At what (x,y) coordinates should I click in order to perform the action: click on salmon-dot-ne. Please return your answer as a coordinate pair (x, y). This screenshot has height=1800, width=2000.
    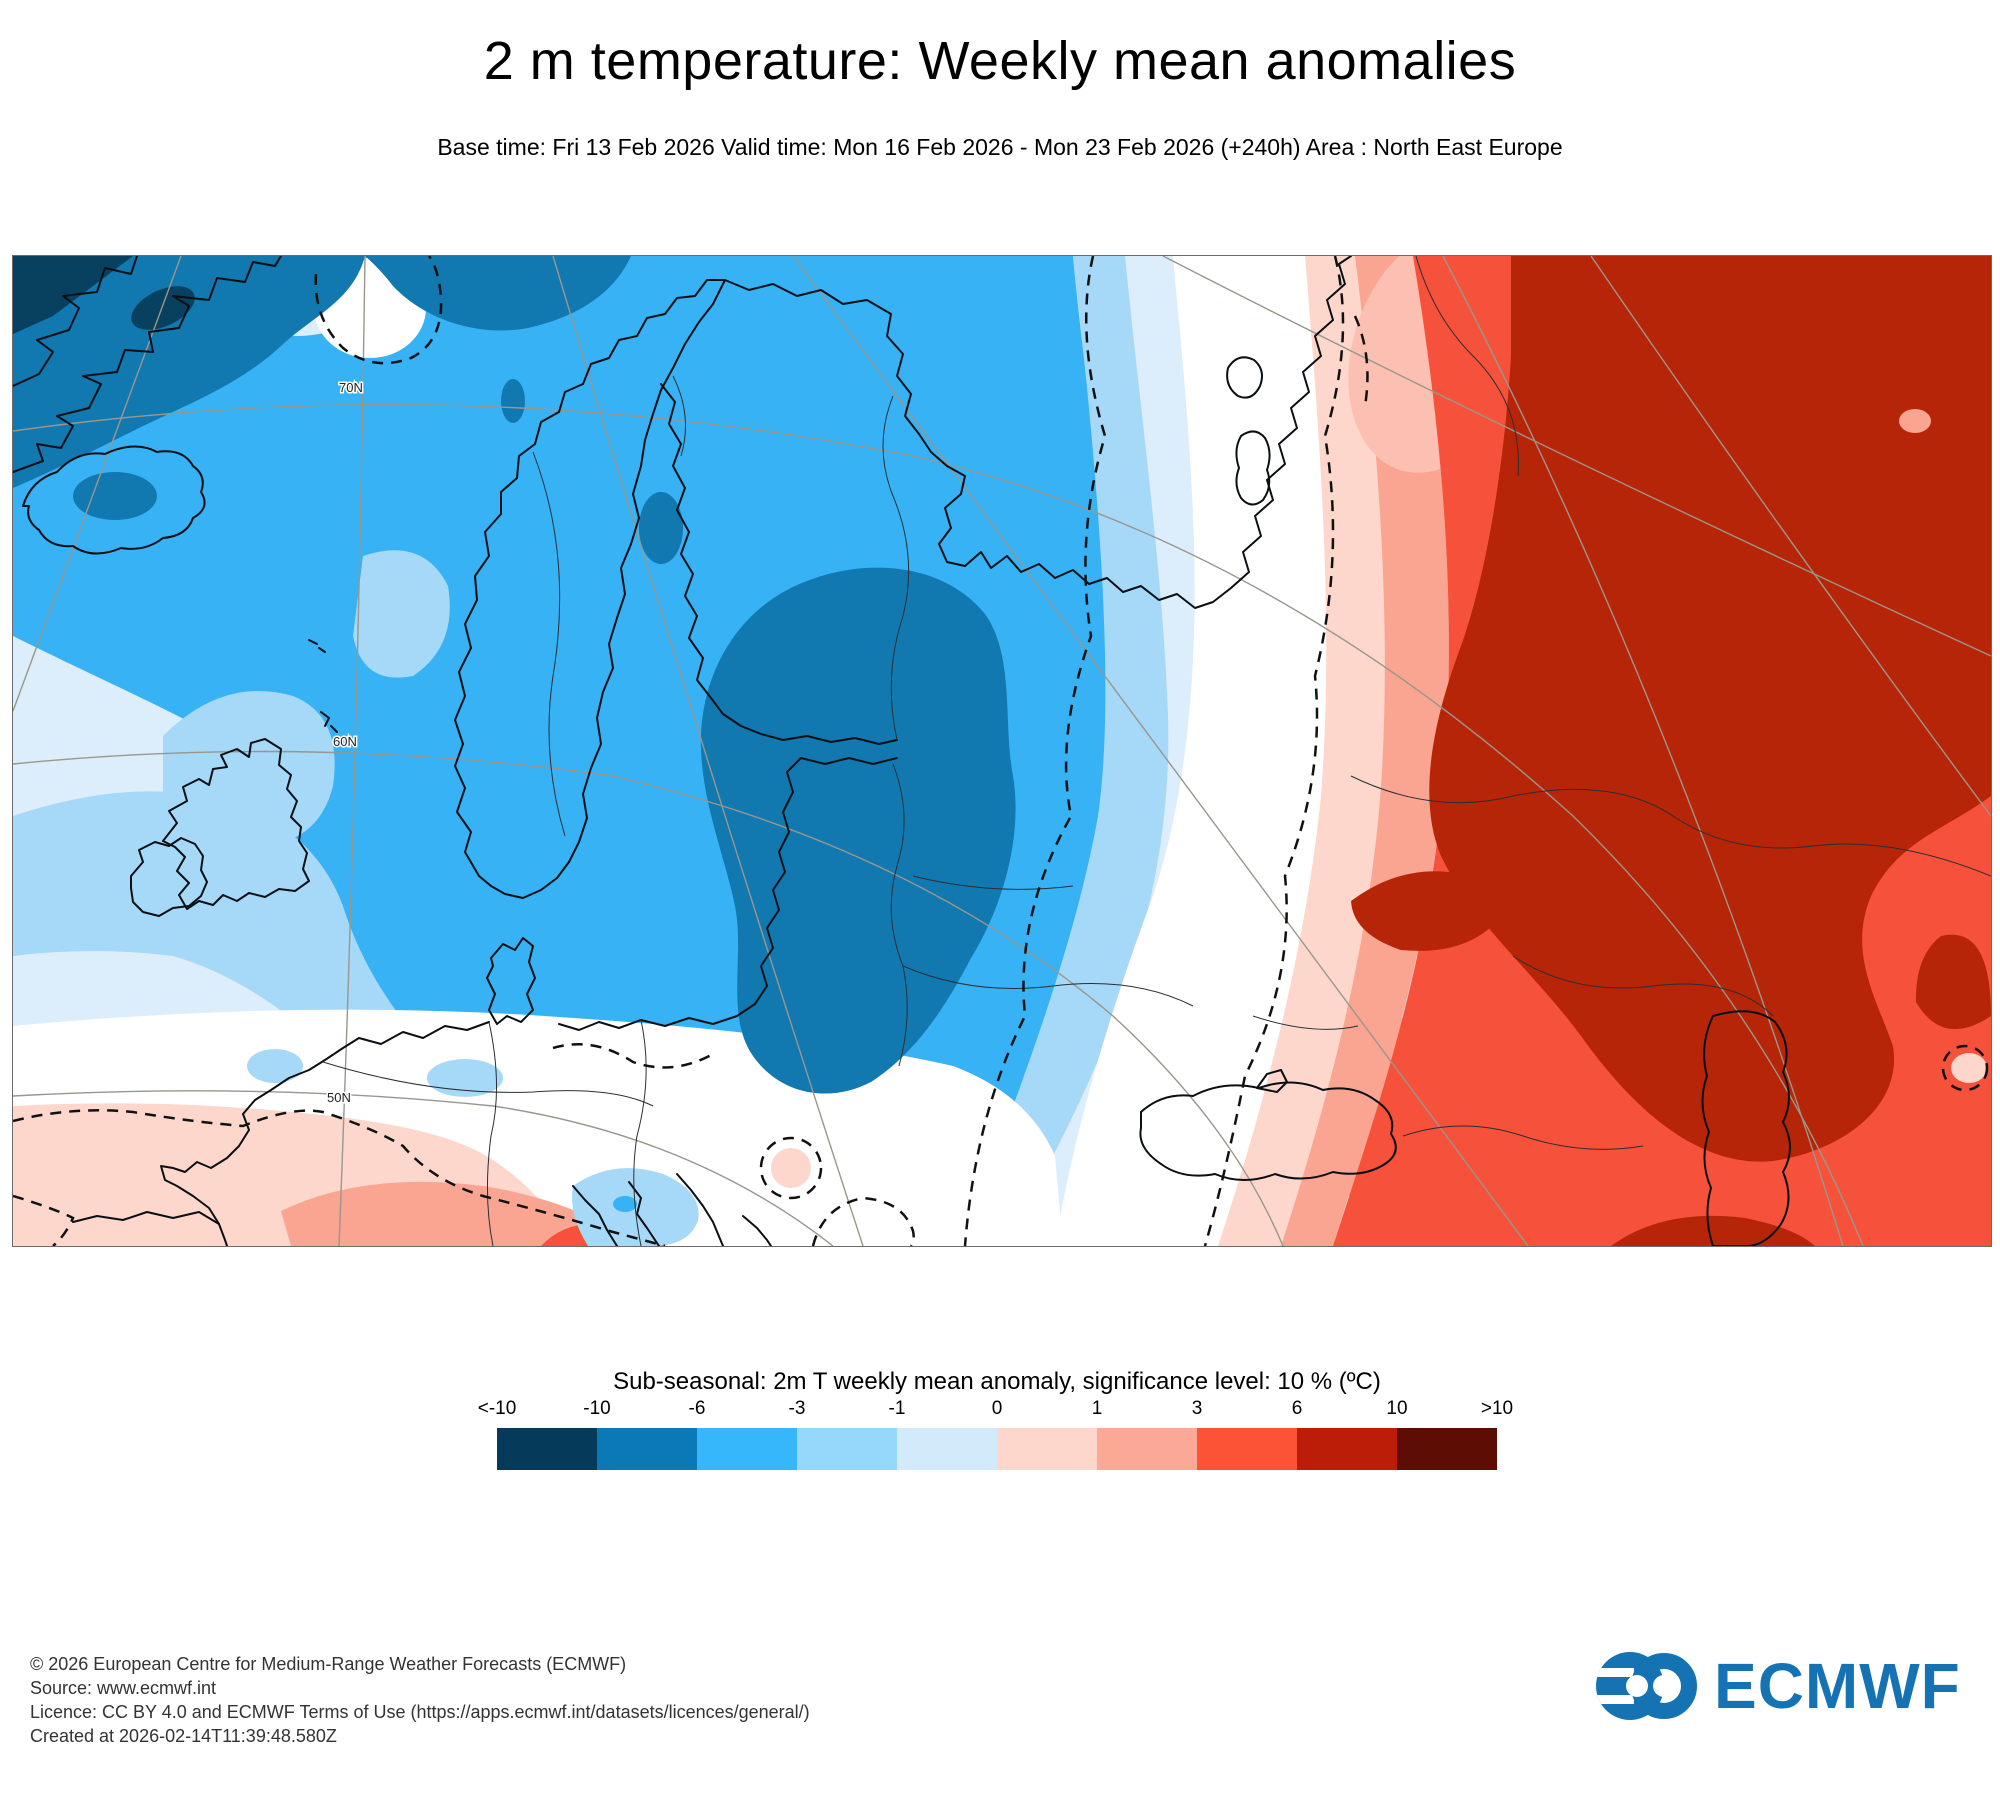
    Looking at the image, I should click on (1915, 421).